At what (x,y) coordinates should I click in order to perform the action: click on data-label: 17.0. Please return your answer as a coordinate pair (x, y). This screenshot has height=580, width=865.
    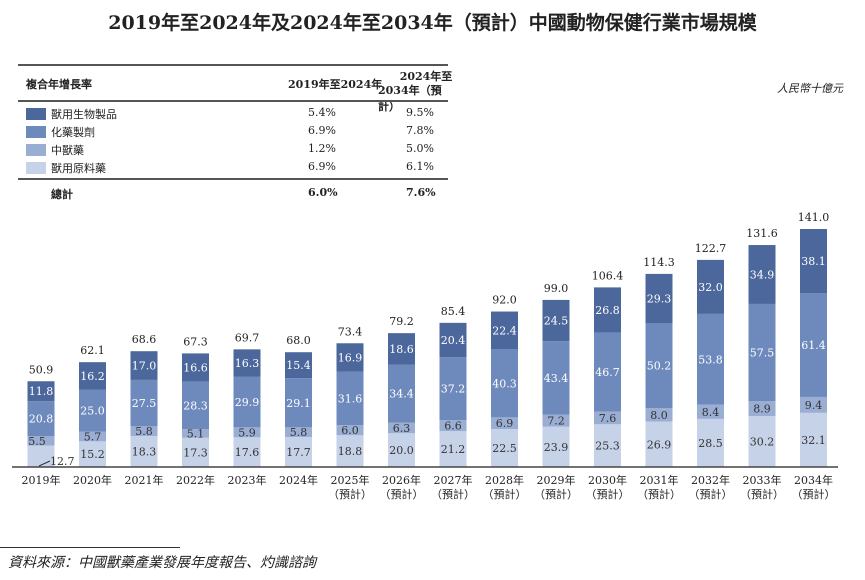
    Looking at the image, I should click on (144, 366).